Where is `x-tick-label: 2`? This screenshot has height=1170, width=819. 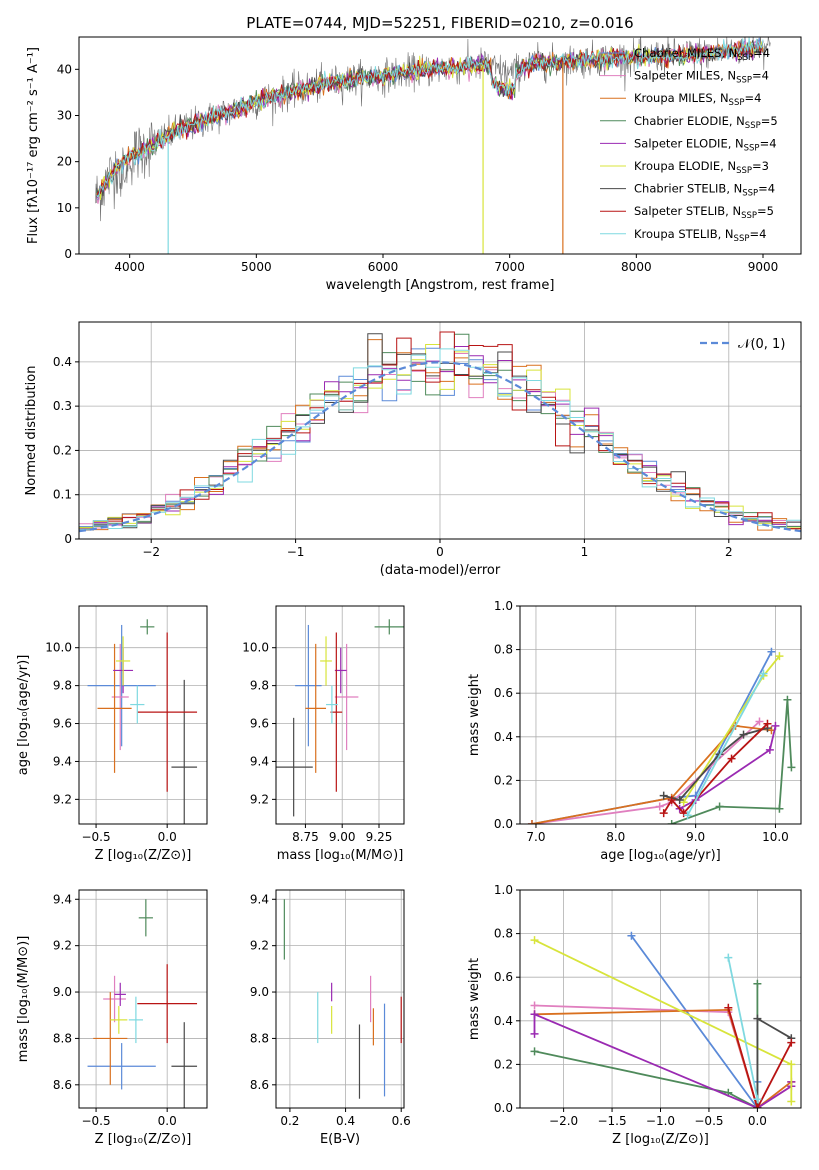
x-tick-label: 2 is located at coordinates (729, 552).